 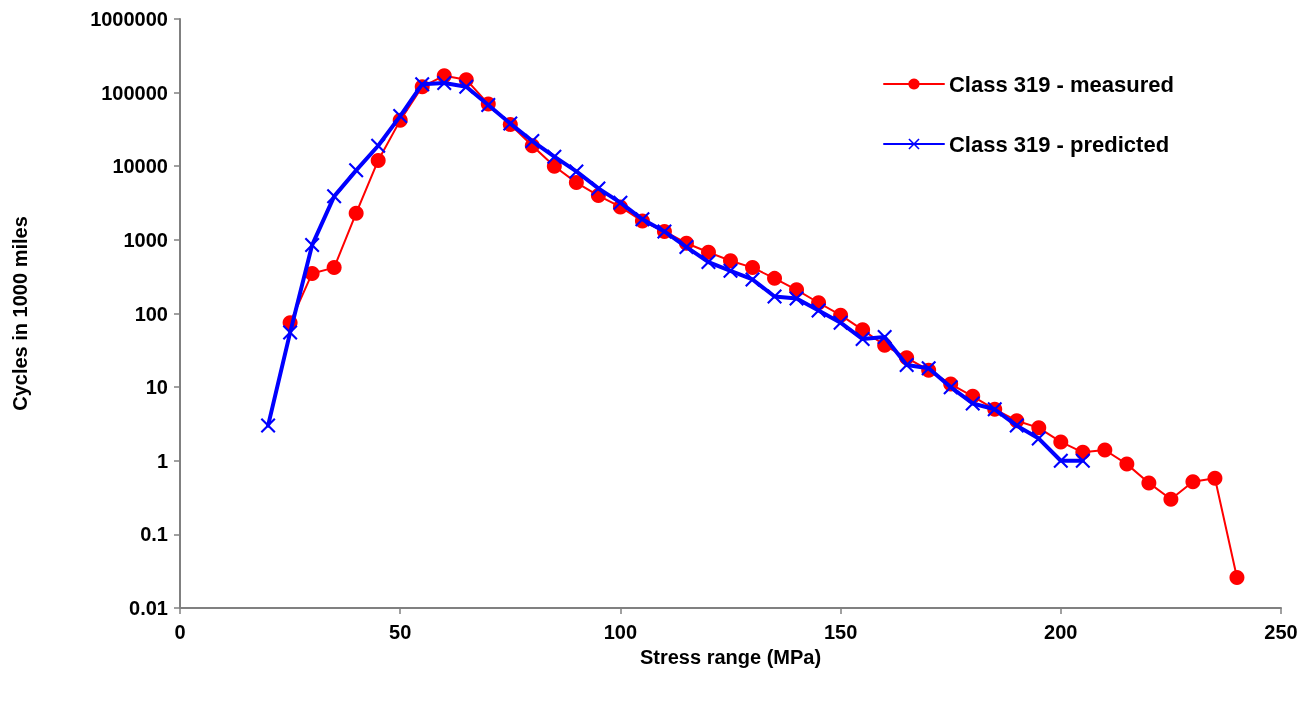 What do you see at coordinates (156, 387) in the screenshot?
I see `y-tick-label: 10` at bounding box center [156, 387].